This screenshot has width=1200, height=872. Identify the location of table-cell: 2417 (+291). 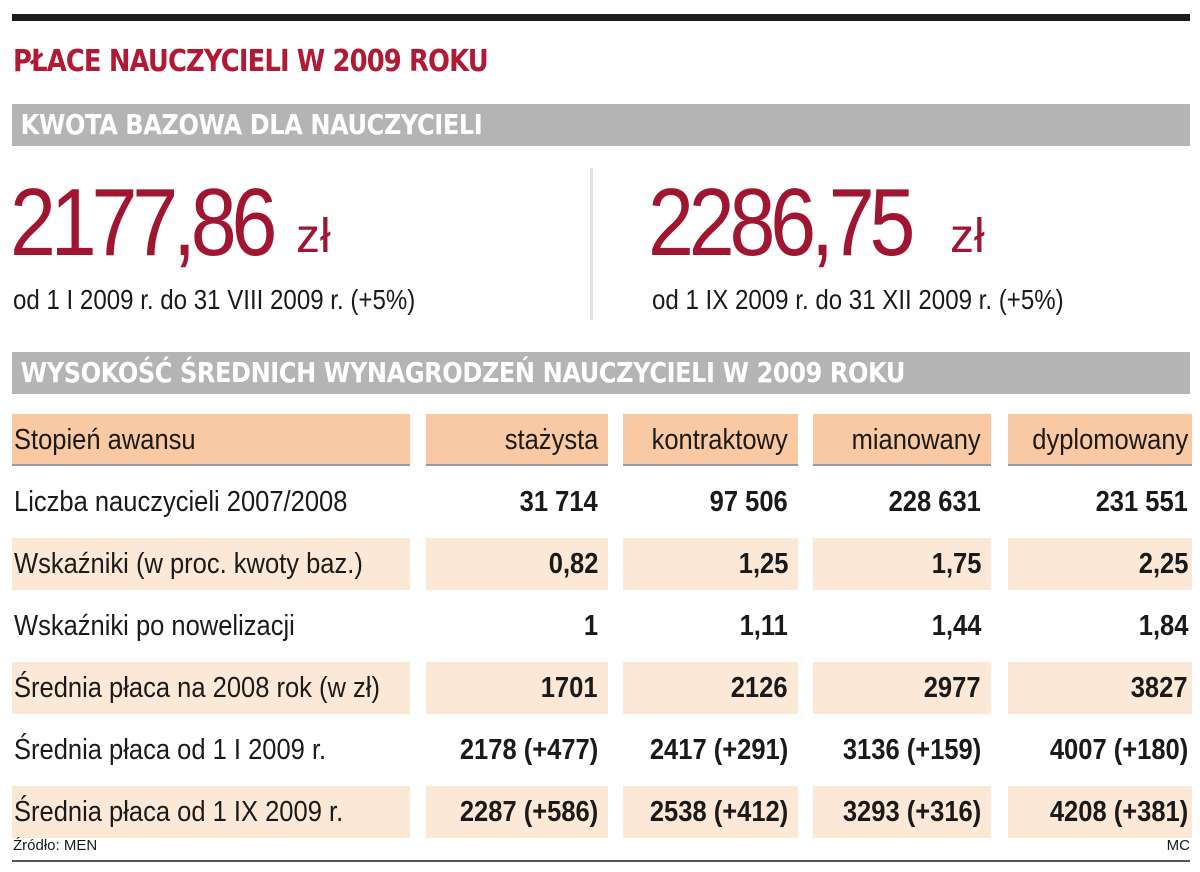
(710, 750).